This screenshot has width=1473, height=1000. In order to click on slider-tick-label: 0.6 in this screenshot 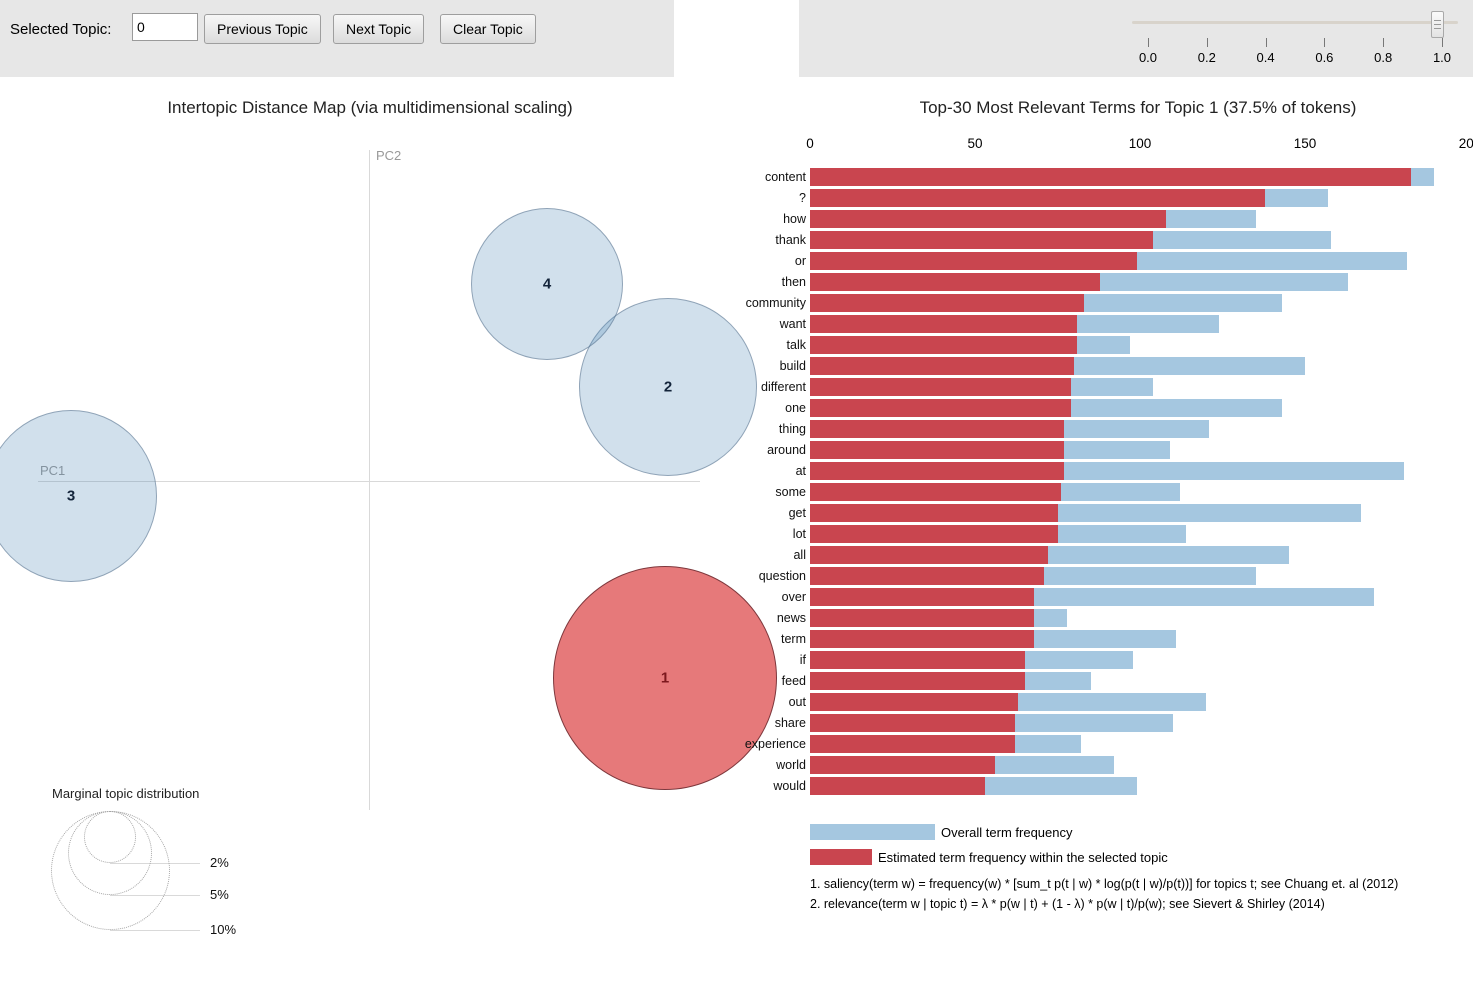, I will do `click(1324, 57)`.